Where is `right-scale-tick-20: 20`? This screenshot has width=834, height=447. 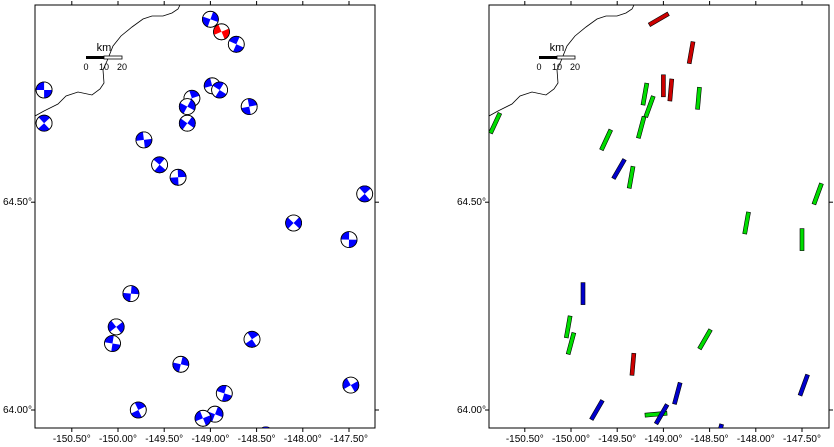
right-scale-tick-20: 20 is located at coordinates (575, 67).